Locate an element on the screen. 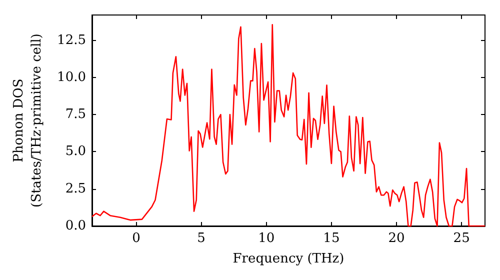  y-tick-label: 12.5 is located at coordinates (71, 40).